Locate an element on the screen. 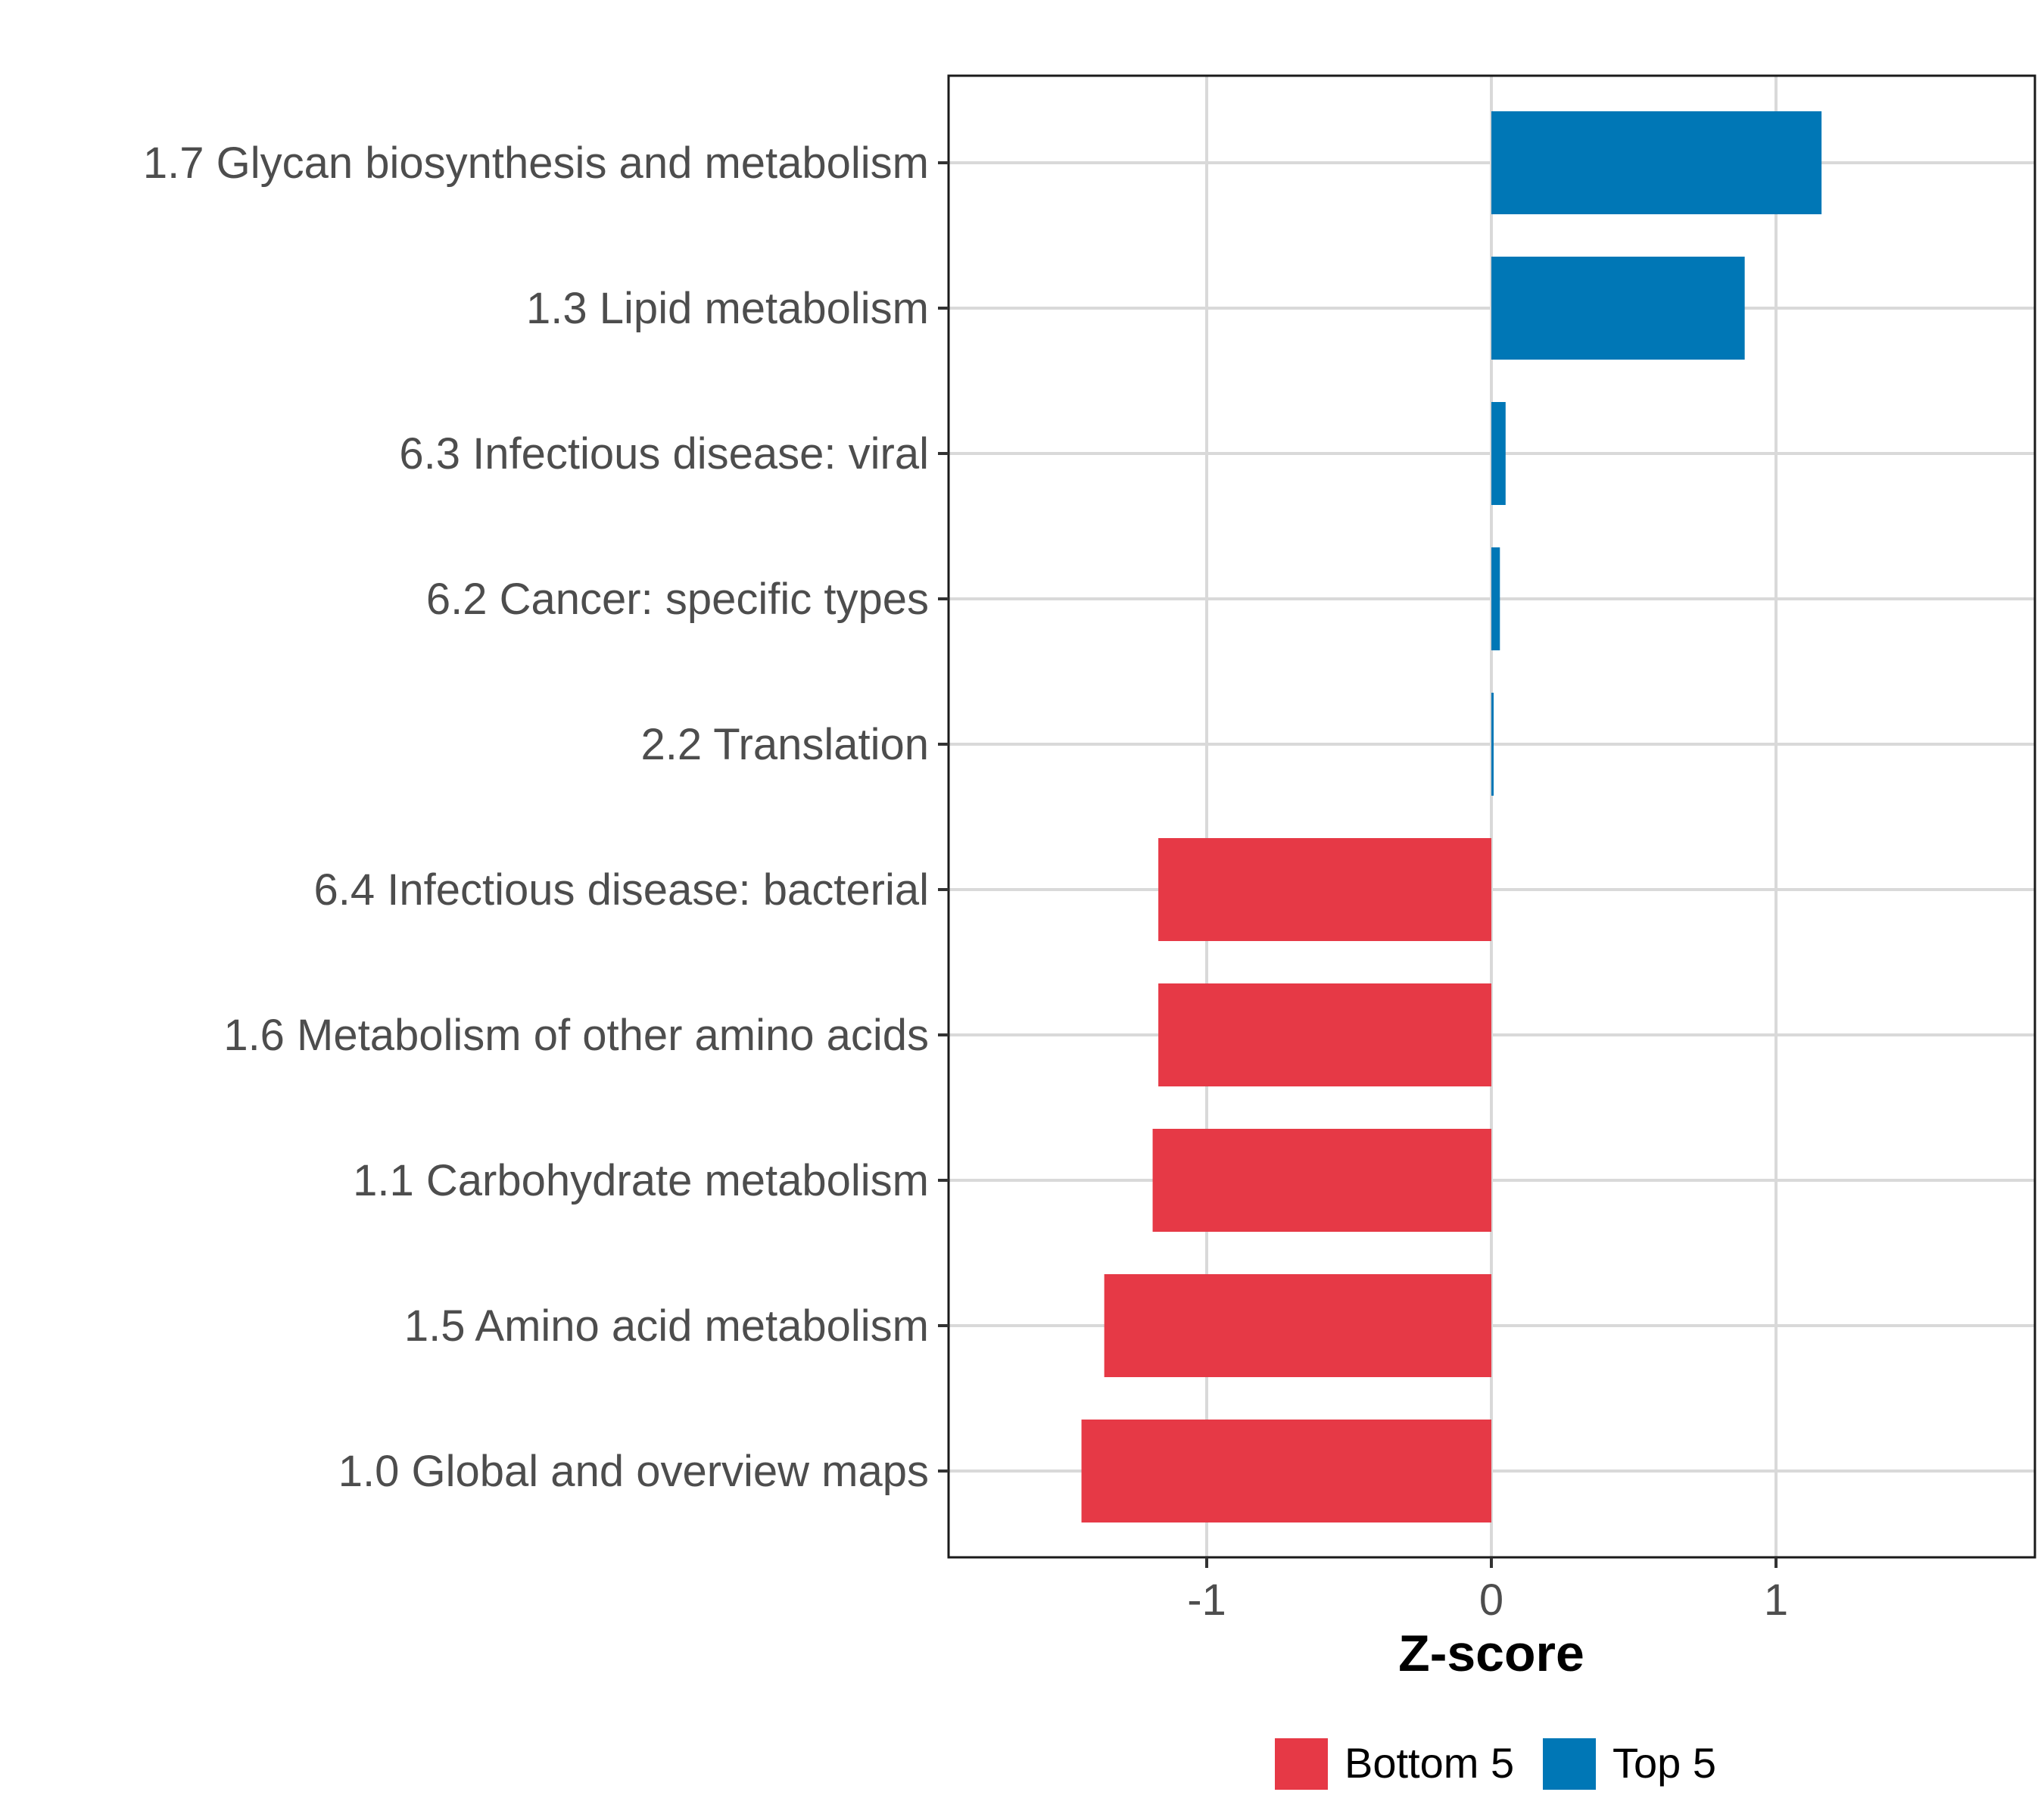 The width and height of the screenshot is (2044, 1817). y-tick-label: 6.4 Infectious disease: bacterial is located at coordinates (621, 890).